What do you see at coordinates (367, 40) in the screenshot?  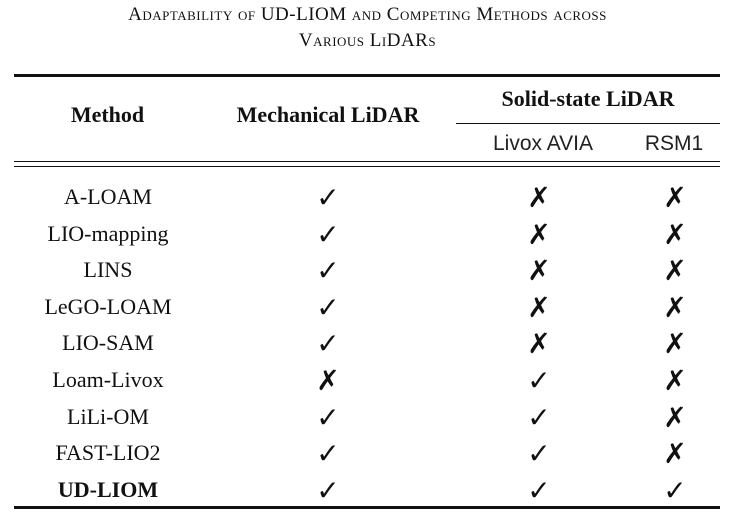 I see `table-caption-line-2: Various LiDARs` at bounding box center [367, 40].